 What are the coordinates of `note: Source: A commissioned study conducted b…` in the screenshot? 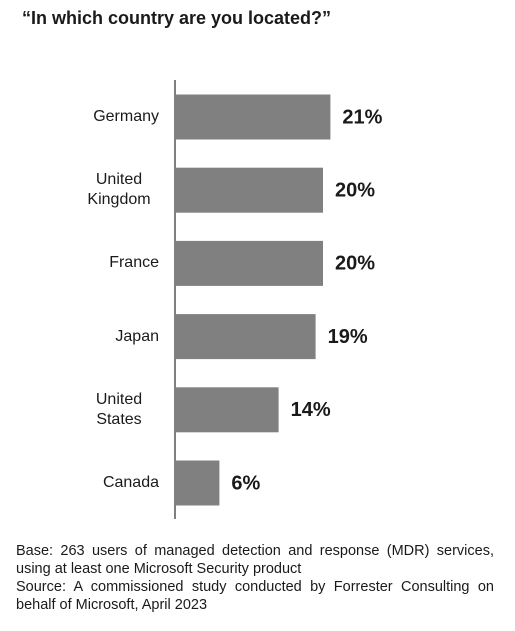 It's located at (255, 596).